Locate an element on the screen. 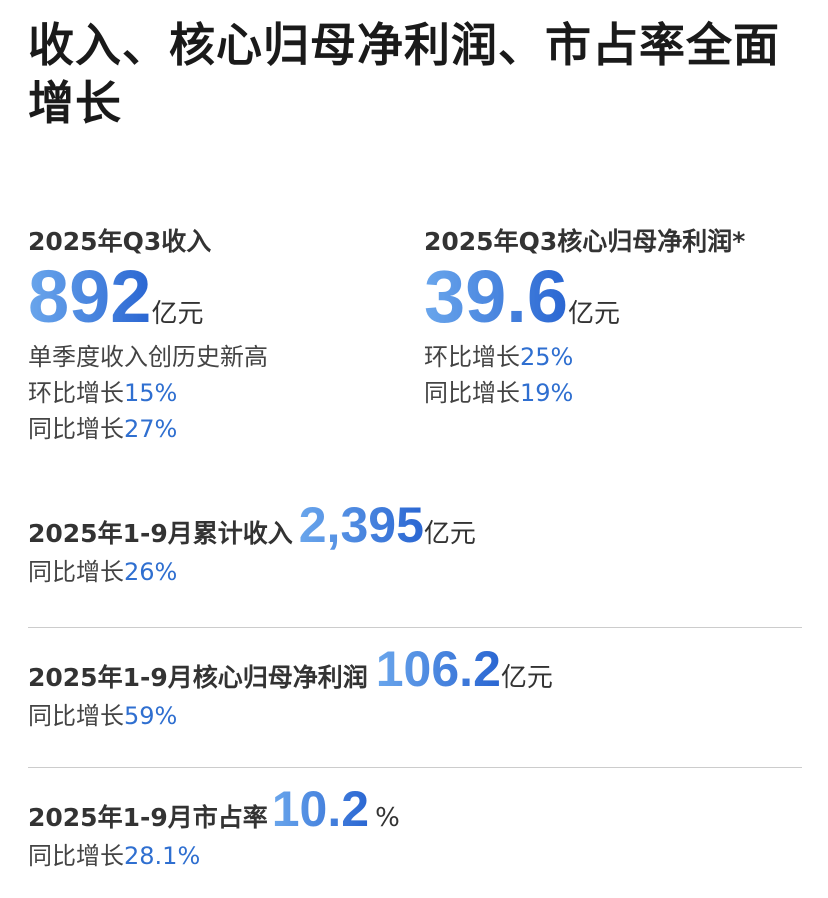 This screenshot has height=898, width=828. yoy-value: 26% is located at coordinates (151, 572).